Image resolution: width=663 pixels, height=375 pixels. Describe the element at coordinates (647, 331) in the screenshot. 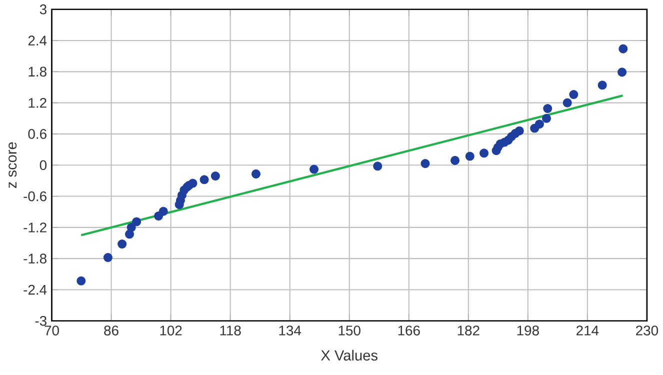

I see `x-tick-label: 230` at that location.